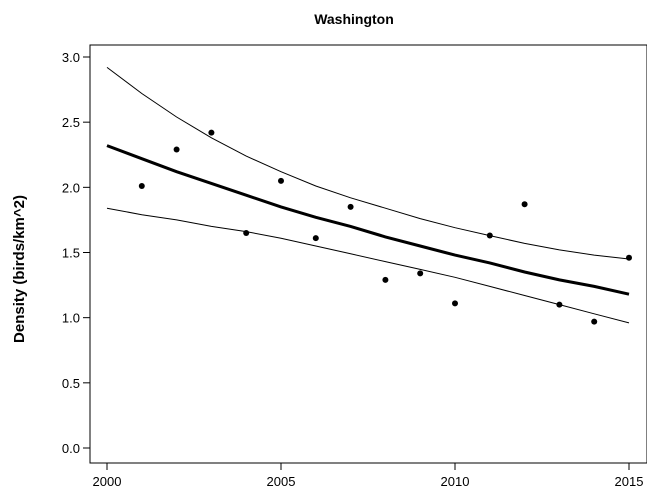 This screenshot has width=647, height=493. Describe the element at coordinates (455, 481) in the screenshot. I see `x-tick-label-2: 2010` at that location.